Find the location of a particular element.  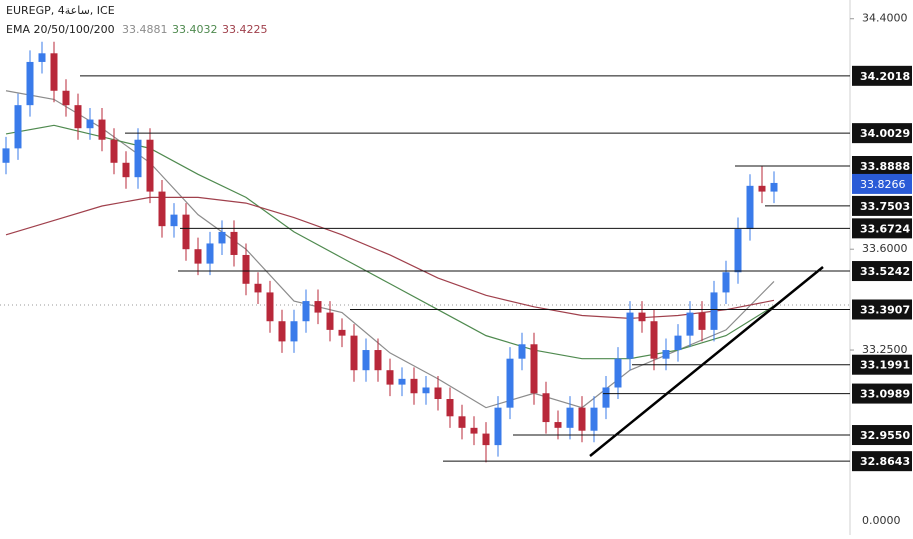

ema-value: 33.4881 is located at coordinates (145, 29).